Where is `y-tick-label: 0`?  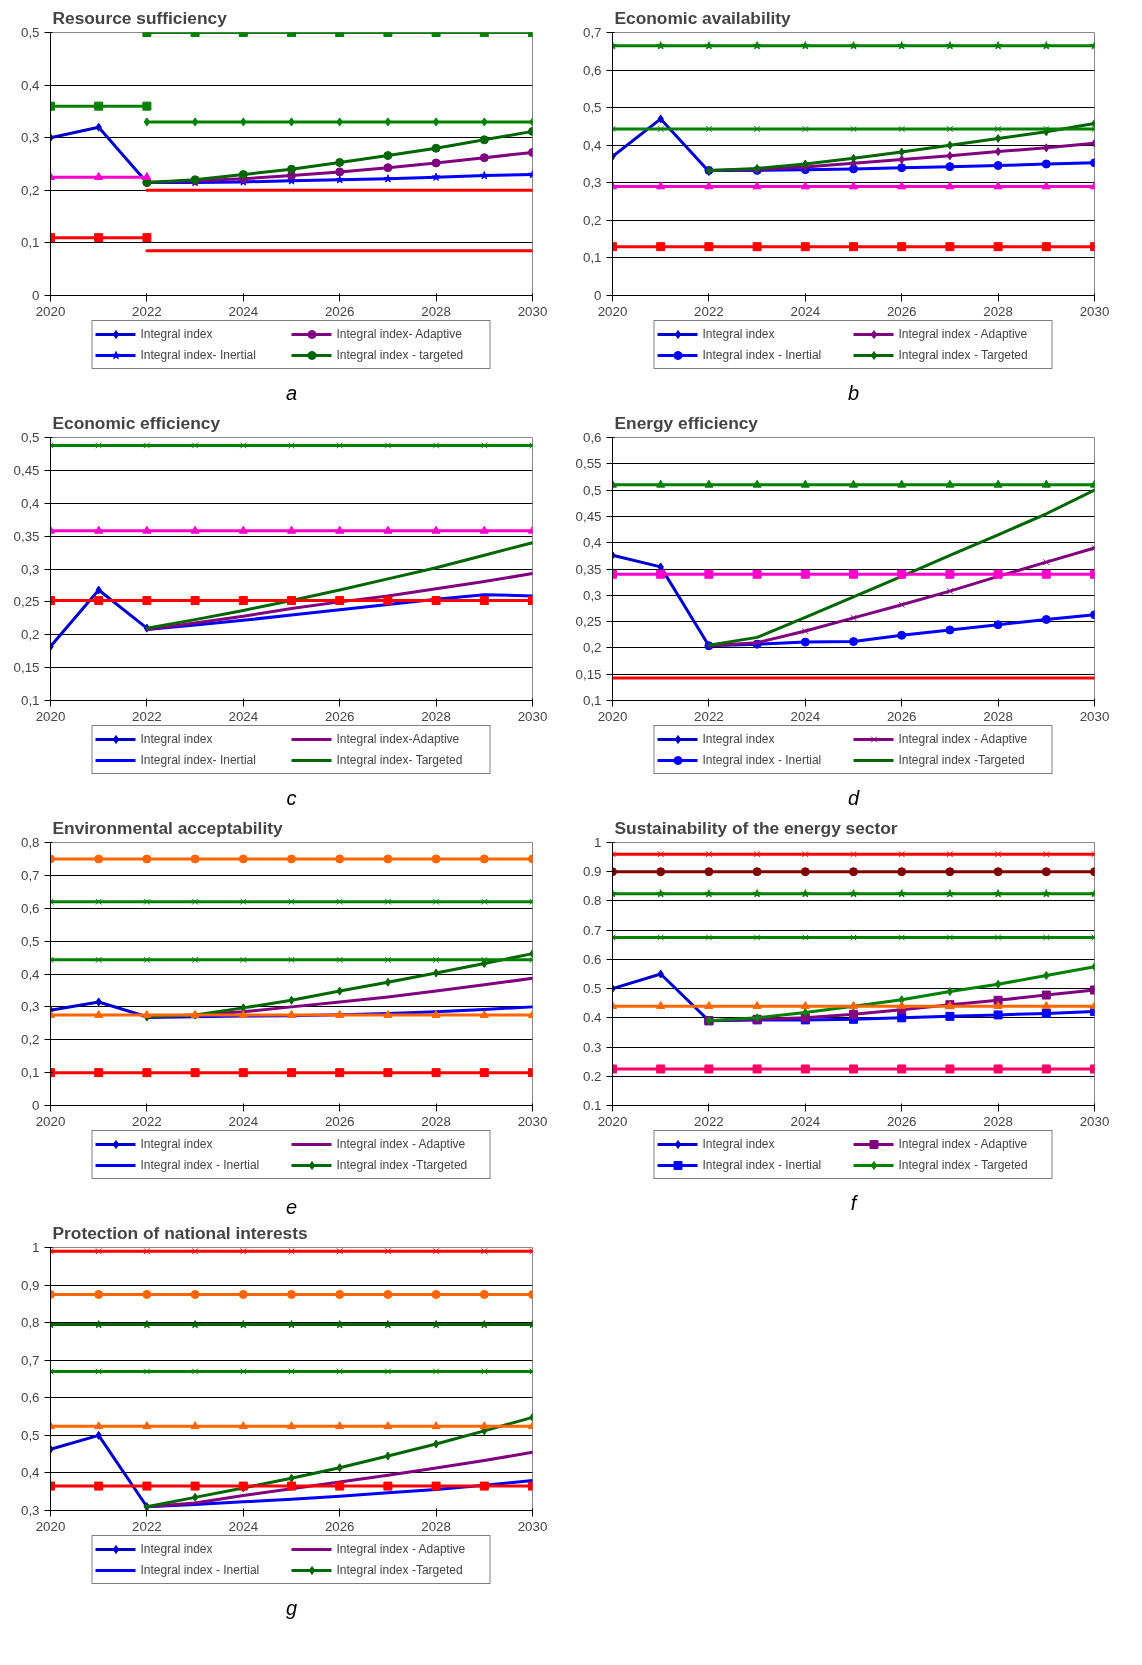
y-tick-label: 0 is located at coordinates (36, 295).